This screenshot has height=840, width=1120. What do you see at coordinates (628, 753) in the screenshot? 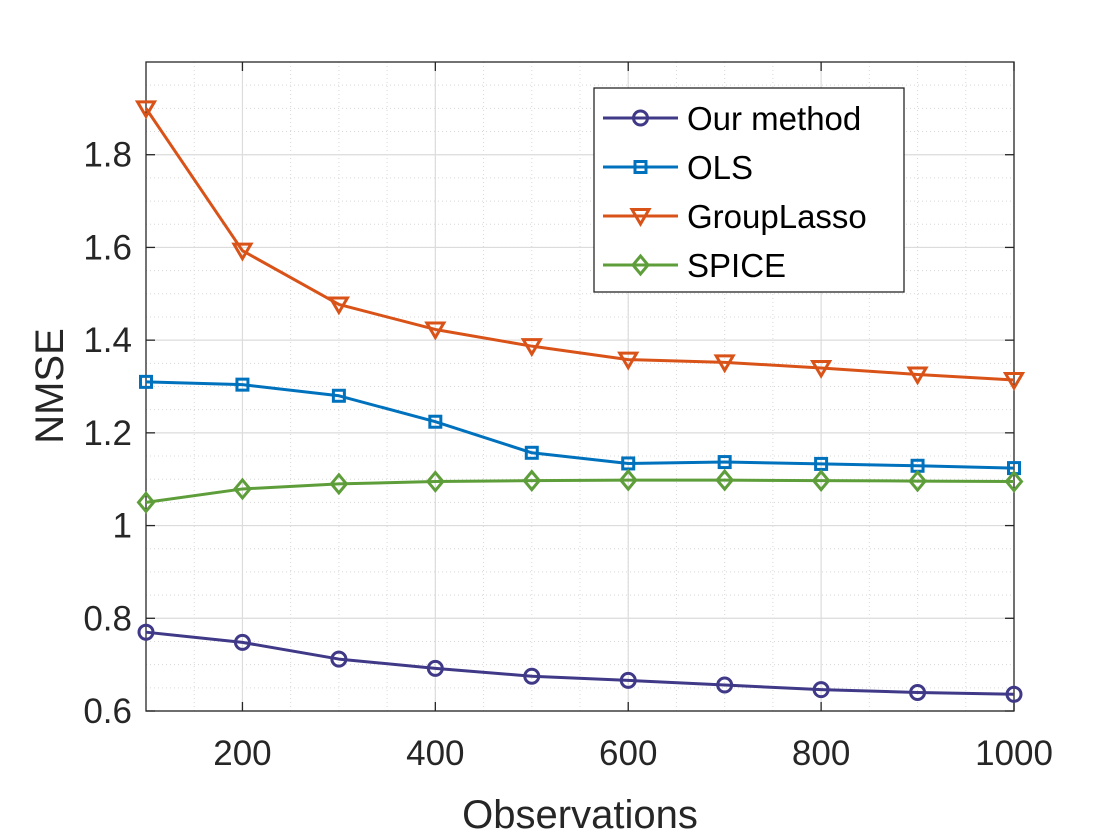
I see `x-tick-label: 600` at bounding box center [628, 753].